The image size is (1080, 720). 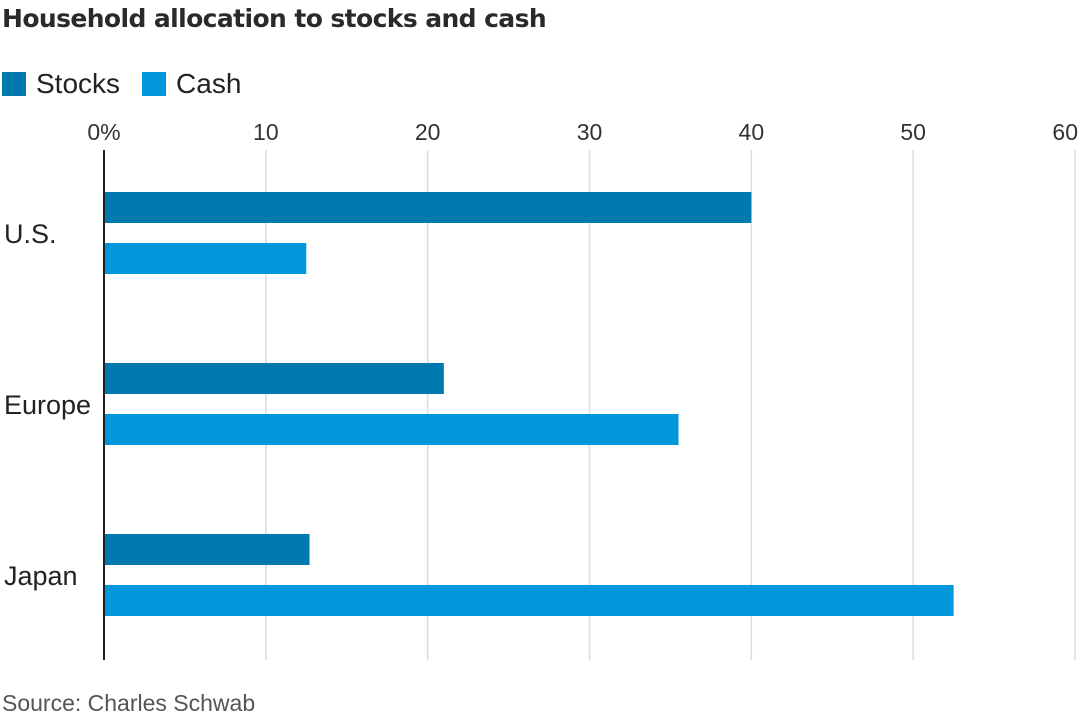 I want to click on legend-item-stocks: Stocks, so click(x=61, y=84).